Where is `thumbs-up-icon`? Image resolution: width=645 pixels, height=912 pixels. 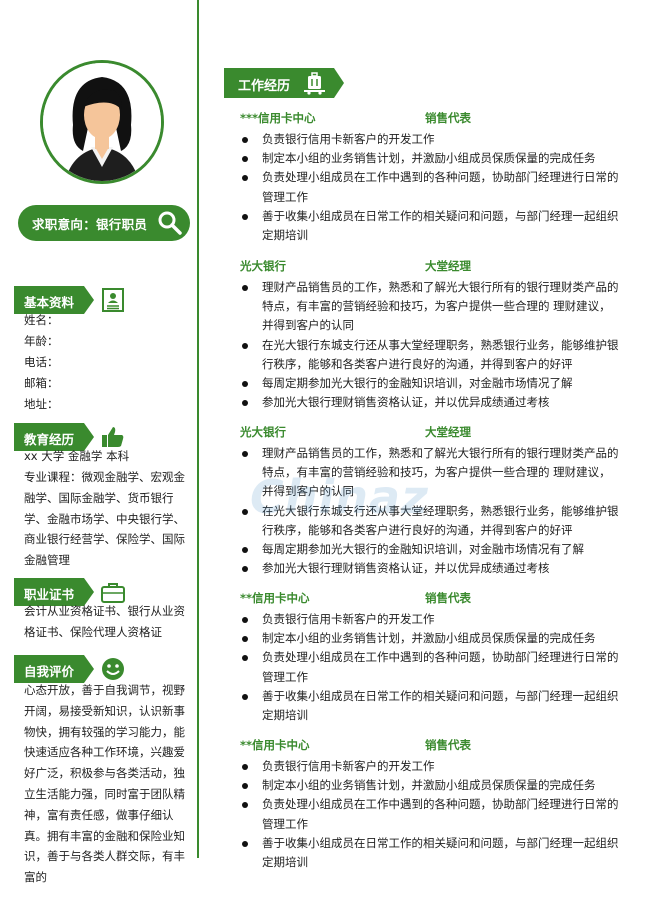 thumbs-up-icon is located at coordinates (113, 437).